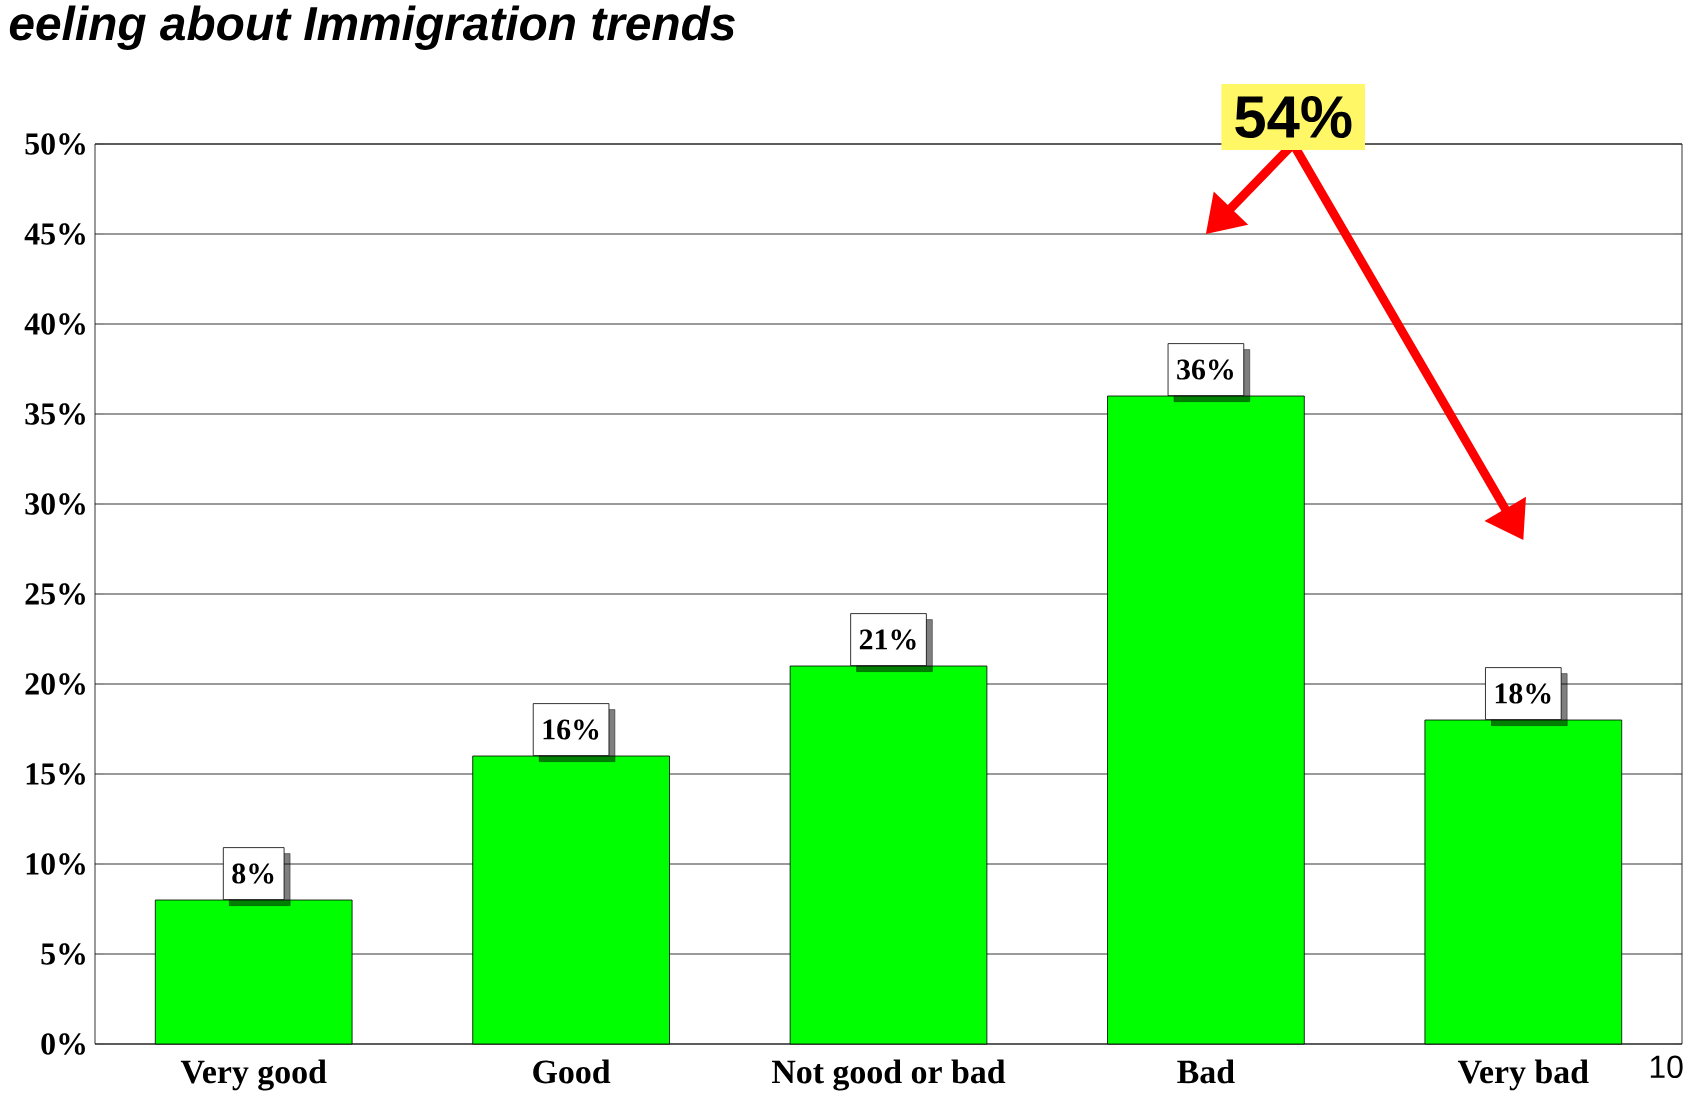  I want to click on y-tick-label: 30%, so click(55, 504).